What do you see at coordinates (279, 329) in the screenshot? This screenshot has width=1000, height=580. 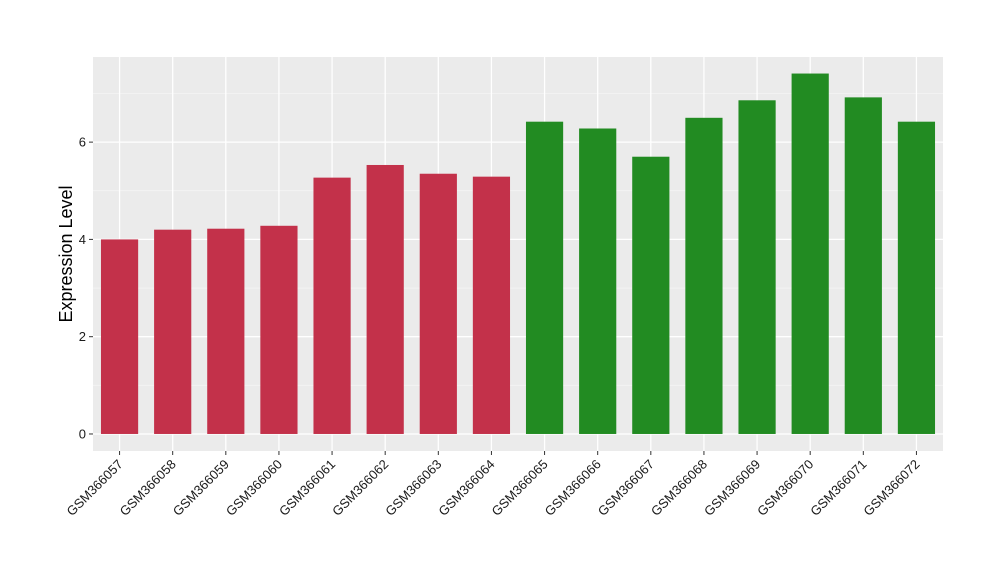 I see `bar-GSM366060` at bounding box center [279, 329].